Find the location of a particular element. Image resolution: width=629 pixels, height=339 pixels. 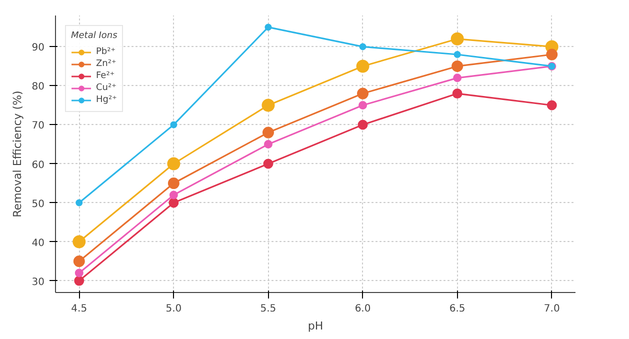

legend-label: Fe²⁺ is located at coordinates (106, 76).